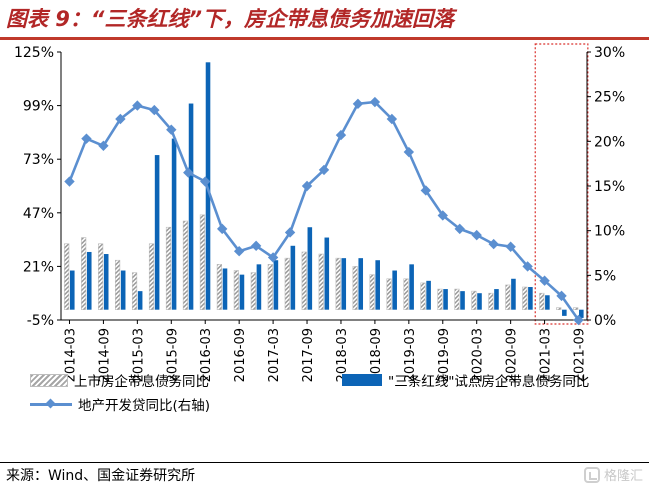 The image size is (649, 489). What do you see at coordinates (342, 355) in the screenshot?
I see `x-tick-label: 2018-03` at bounding box center [342, 355].